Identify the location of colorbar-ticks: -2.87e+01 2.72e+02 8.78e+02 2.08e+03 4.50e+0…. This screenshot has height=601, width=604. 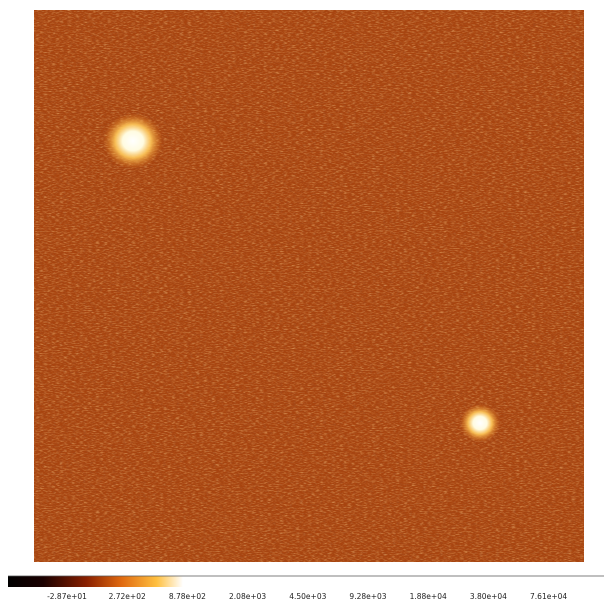
(307, 596).